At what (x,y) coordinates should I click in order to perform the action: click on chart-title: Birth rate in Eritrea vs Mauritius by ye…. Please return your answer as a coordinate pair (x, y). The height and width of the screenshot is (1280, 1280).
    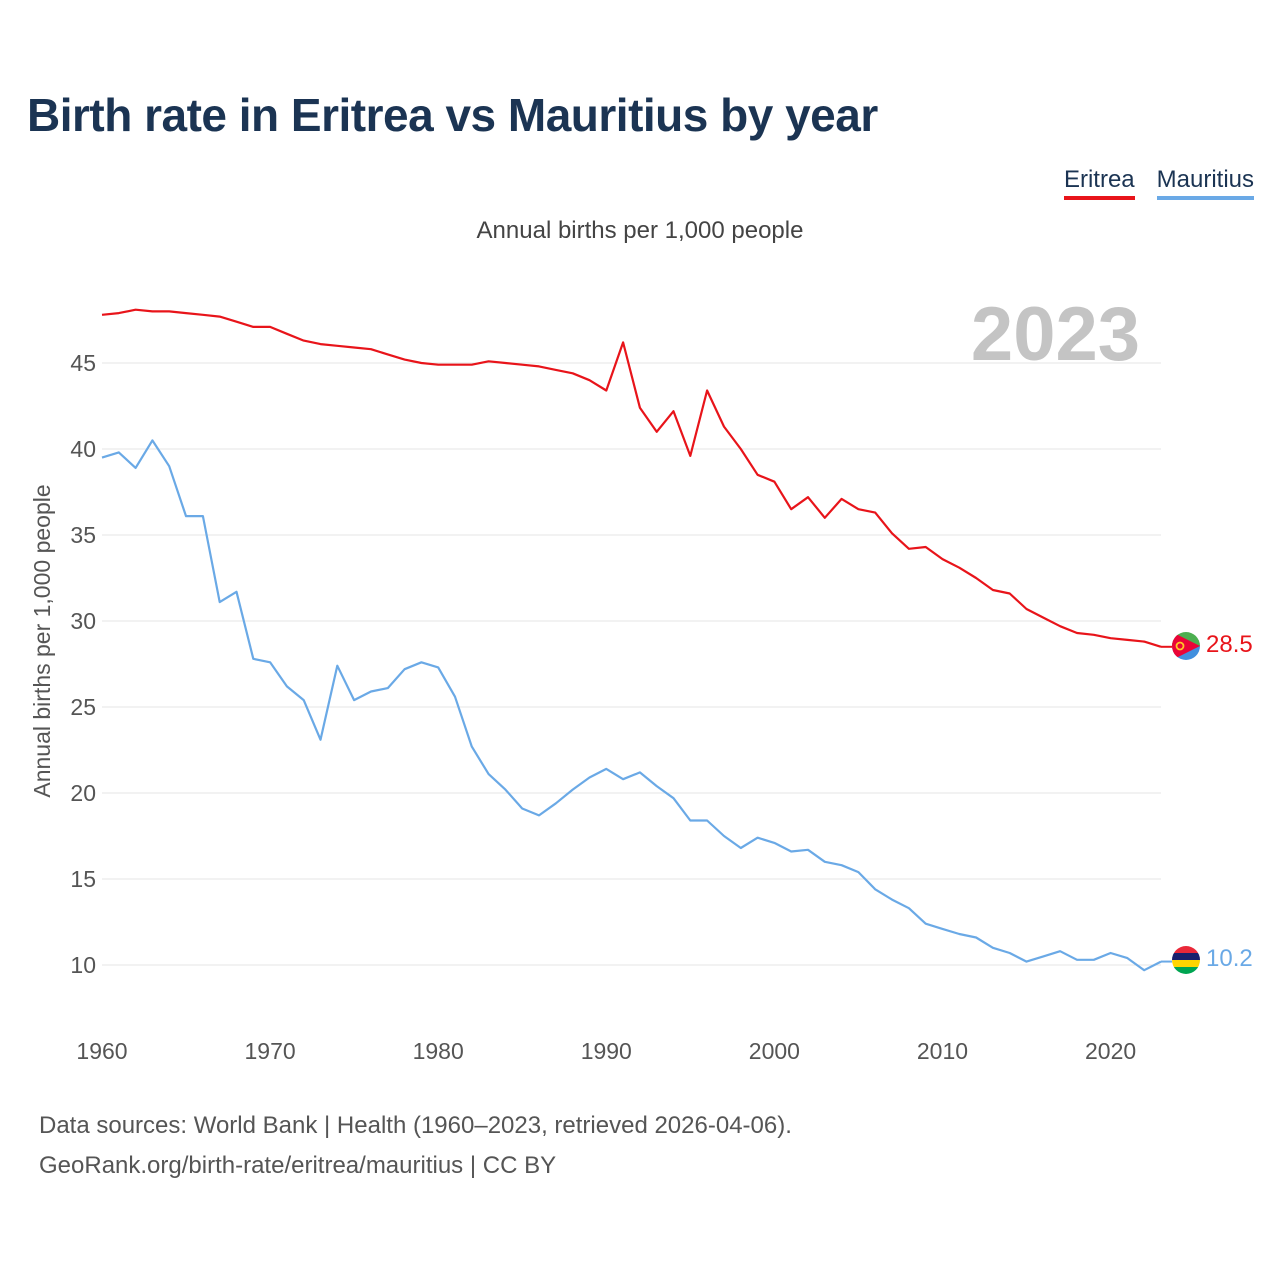
    Looking at the image, I should click on (452, 115).